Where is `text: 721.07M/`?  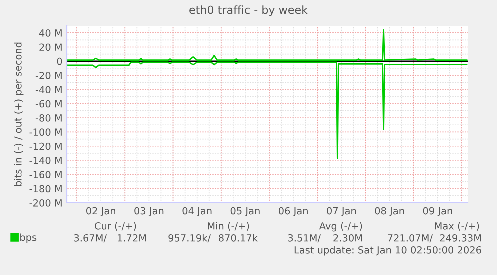 text: 721.07M/ is located at coordinates (410, 238).